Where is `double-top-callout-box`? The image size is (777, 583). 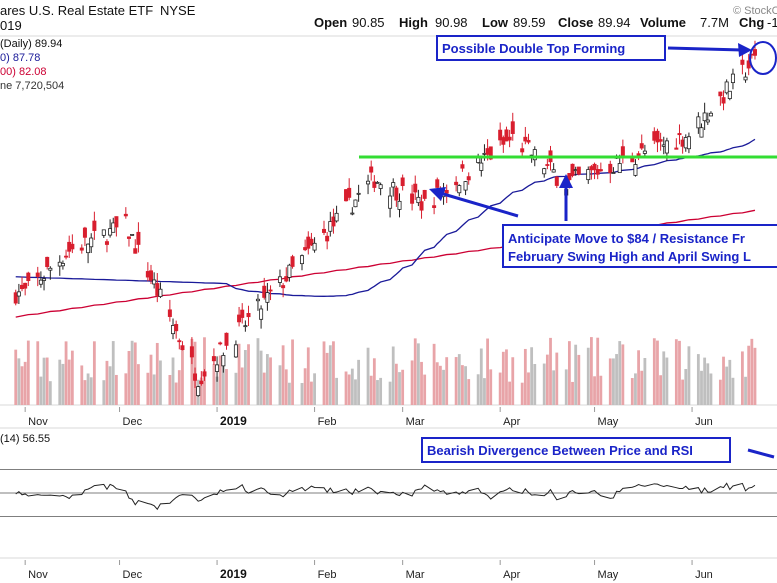
double-top-callout-box is located at coordinates (551, 48).